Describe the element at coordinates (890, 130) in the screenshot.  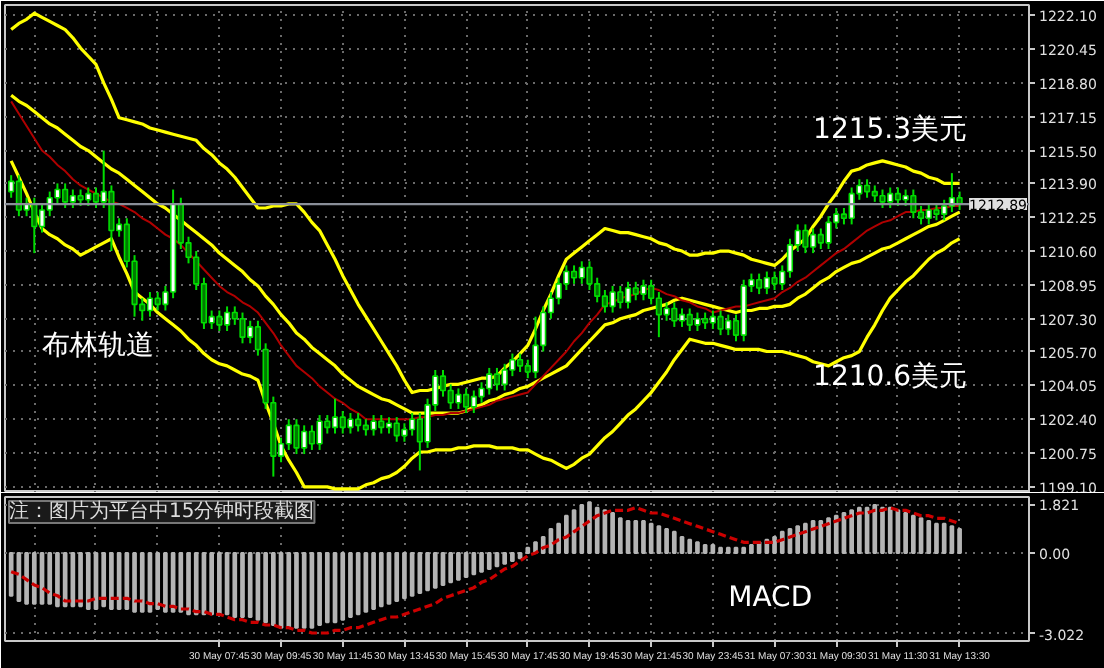
I see `annotation: 1215.3美元` at that location.